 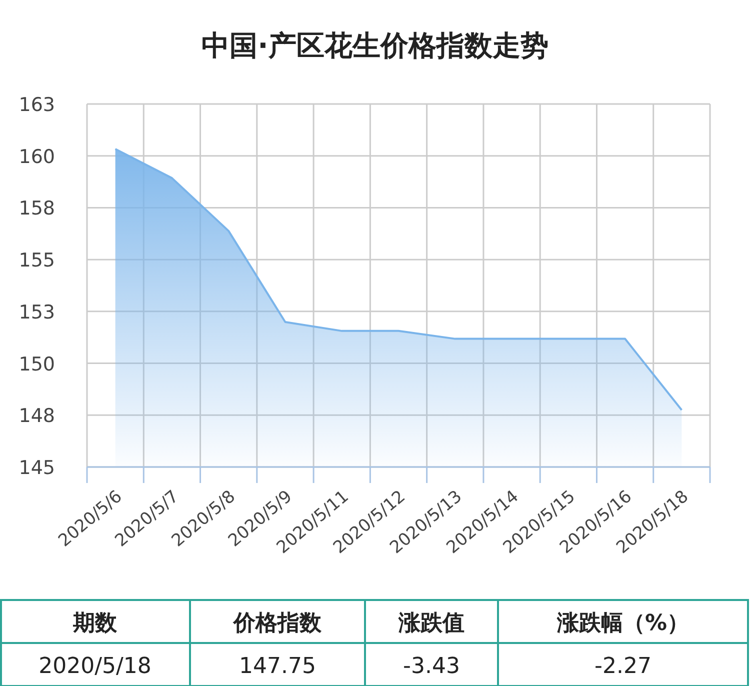 What do you see at coordinates (36, 364) in the screenshot?
I see `y-tick-label: 150` at bounding box center [36, 364].